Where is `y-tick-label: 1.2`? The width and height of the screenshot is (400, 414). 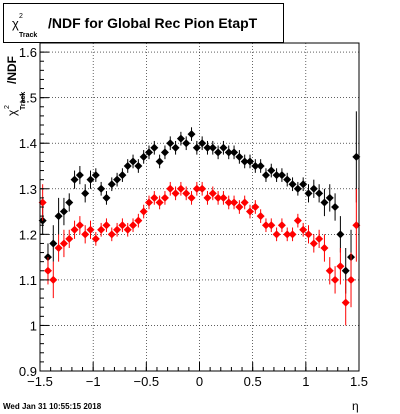
y-tick-label: 1.2 is located at coordinates (28, 234).